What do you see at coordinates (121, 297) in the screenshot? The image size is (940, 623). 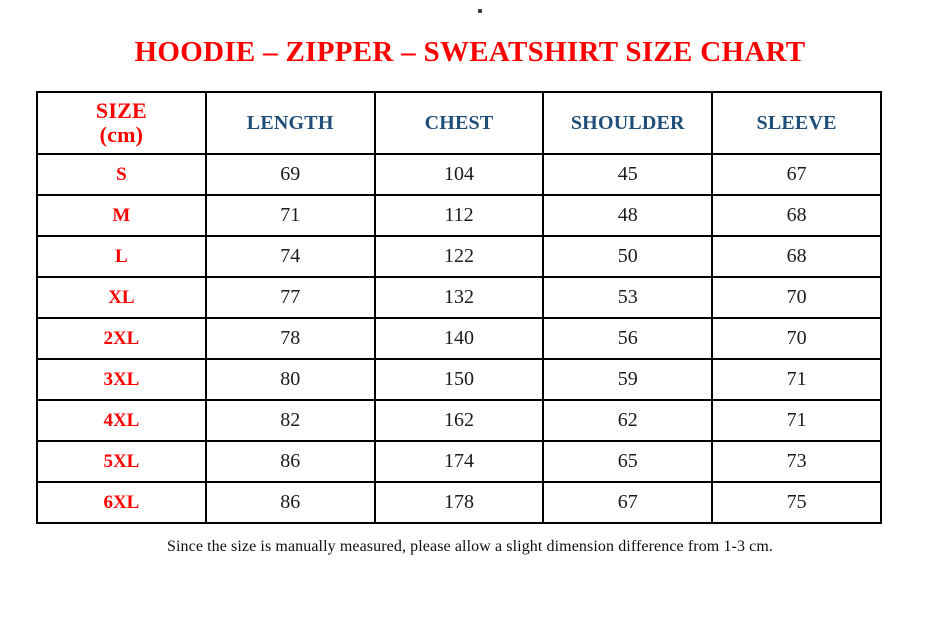 I see `size-cell: XL` at bounding box center [121, 297].